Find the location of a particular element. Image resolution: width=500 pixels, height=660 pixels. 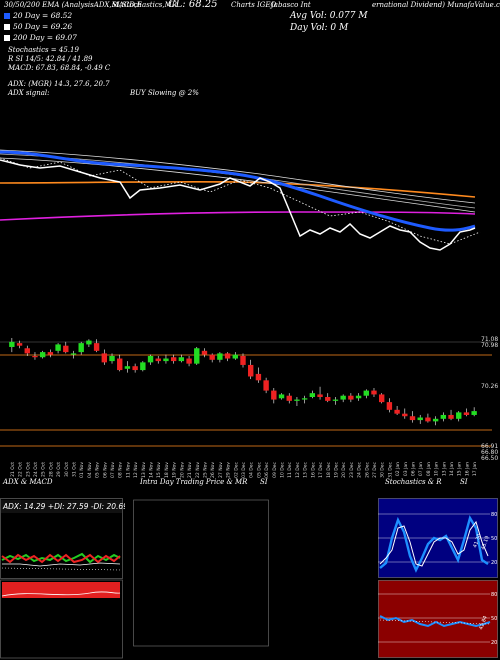

adx-signal-value: BUY Slowing @ 2% is located at coordinates (164, 93).